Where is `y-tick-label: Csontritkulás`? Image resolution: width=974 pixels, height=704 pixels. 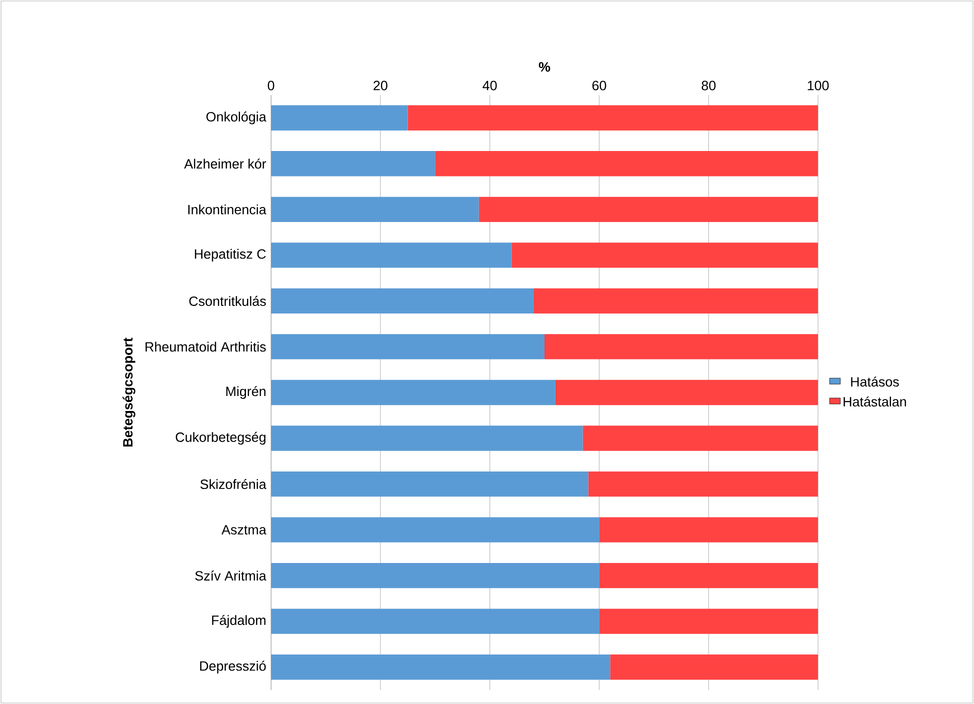 y-tick-label: Csontritkulás is located at coordinates (227, 301).